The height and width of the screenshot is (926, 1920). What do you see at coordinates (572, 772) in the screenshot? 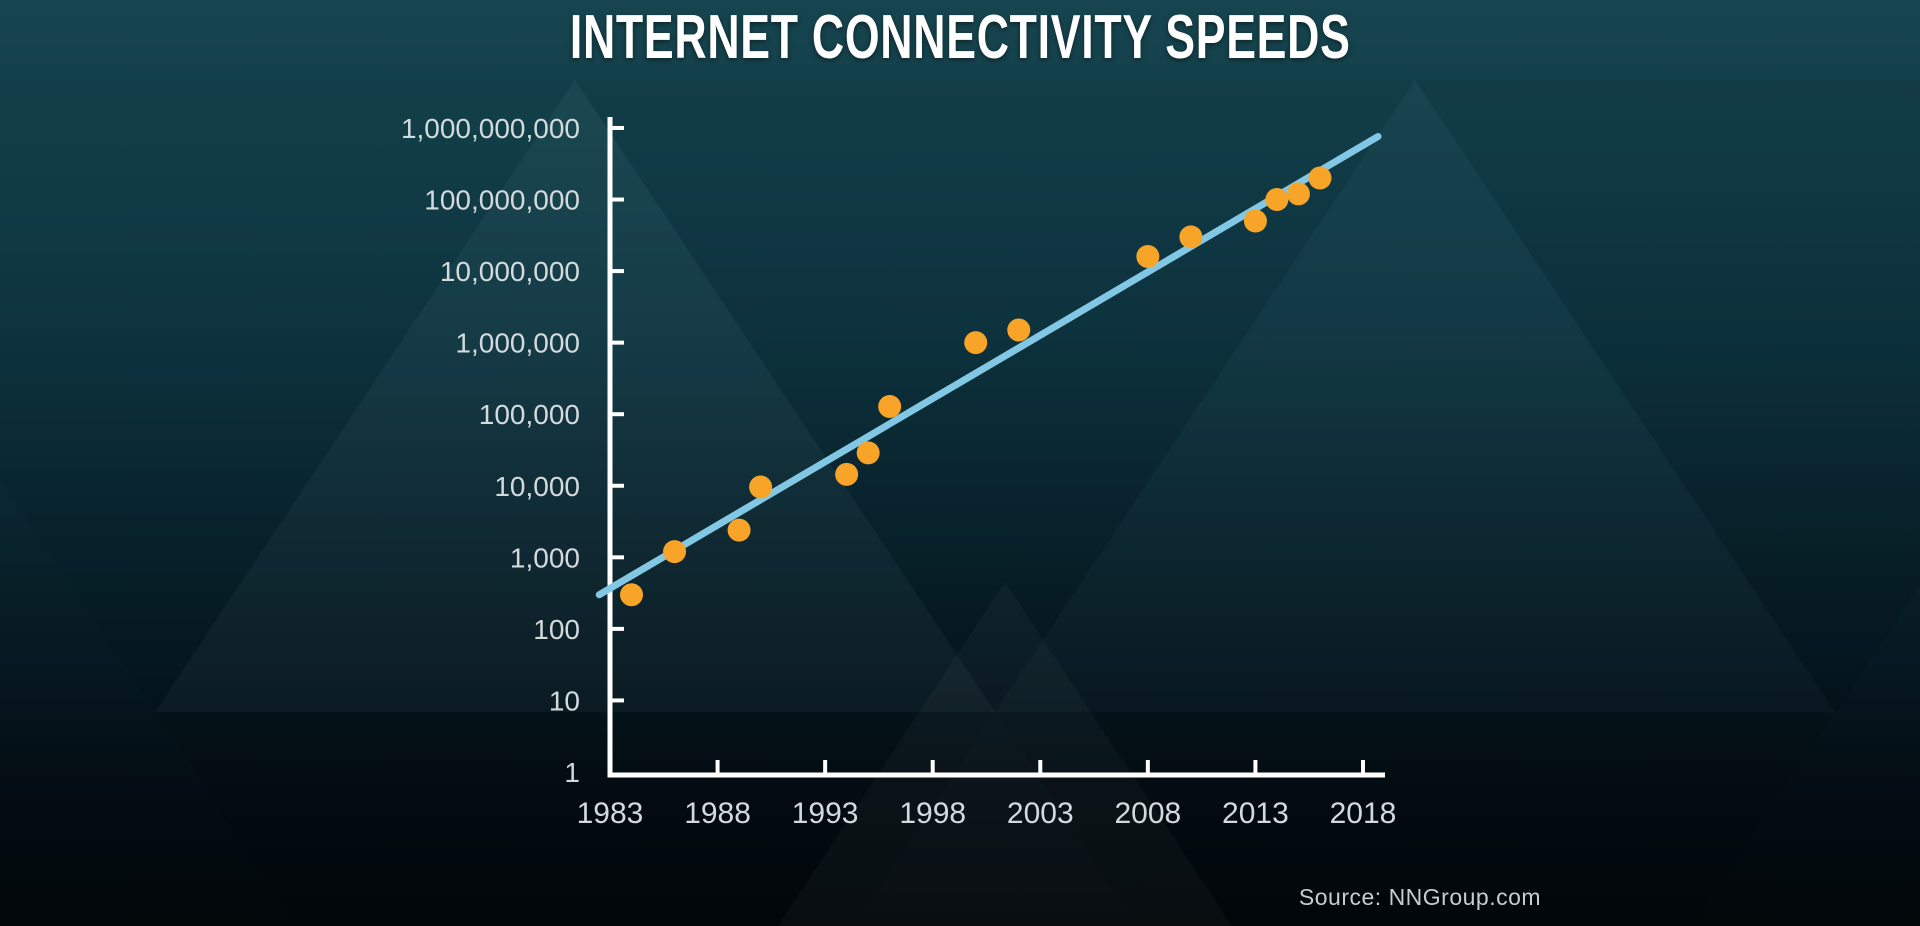
I see `y-tick-label: 1` at bounding box center [572, 772].